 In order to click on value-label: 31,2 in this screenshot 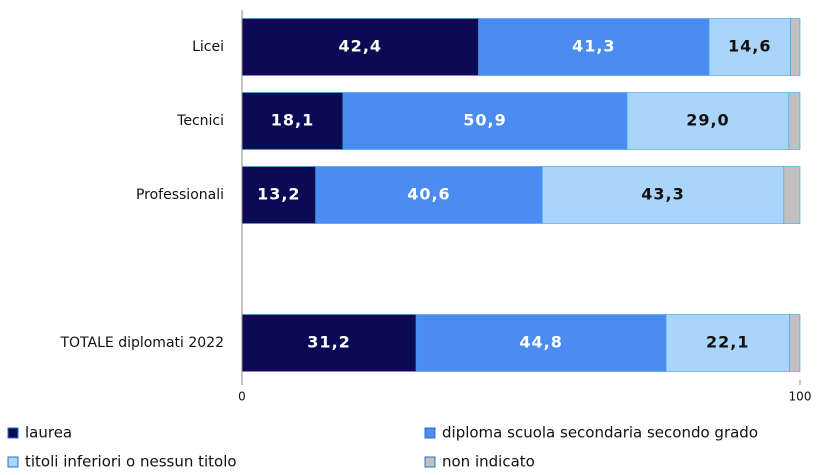, I will do `click(328, 342)`.